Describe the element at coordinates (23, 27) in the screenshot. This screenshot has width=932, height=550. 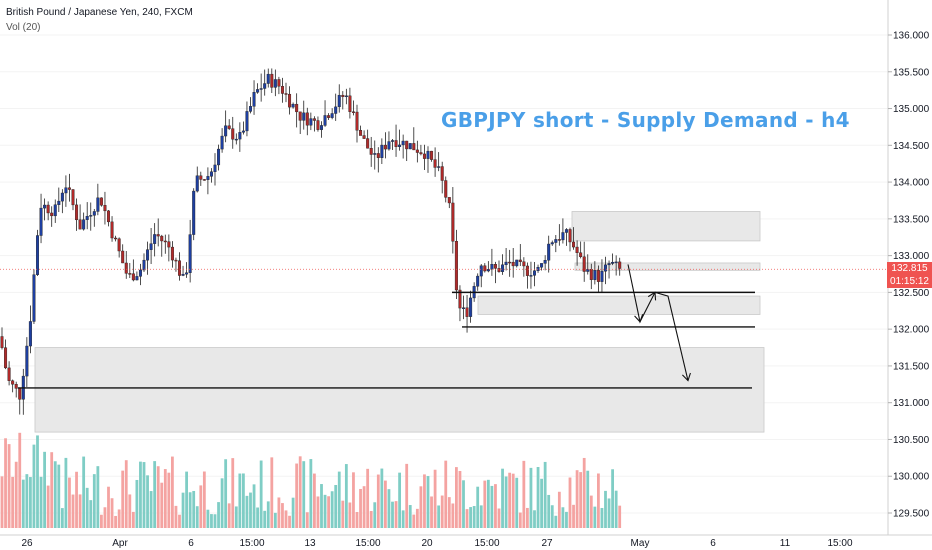
I see `volume-indicator-label: Vol (20)` at that location.